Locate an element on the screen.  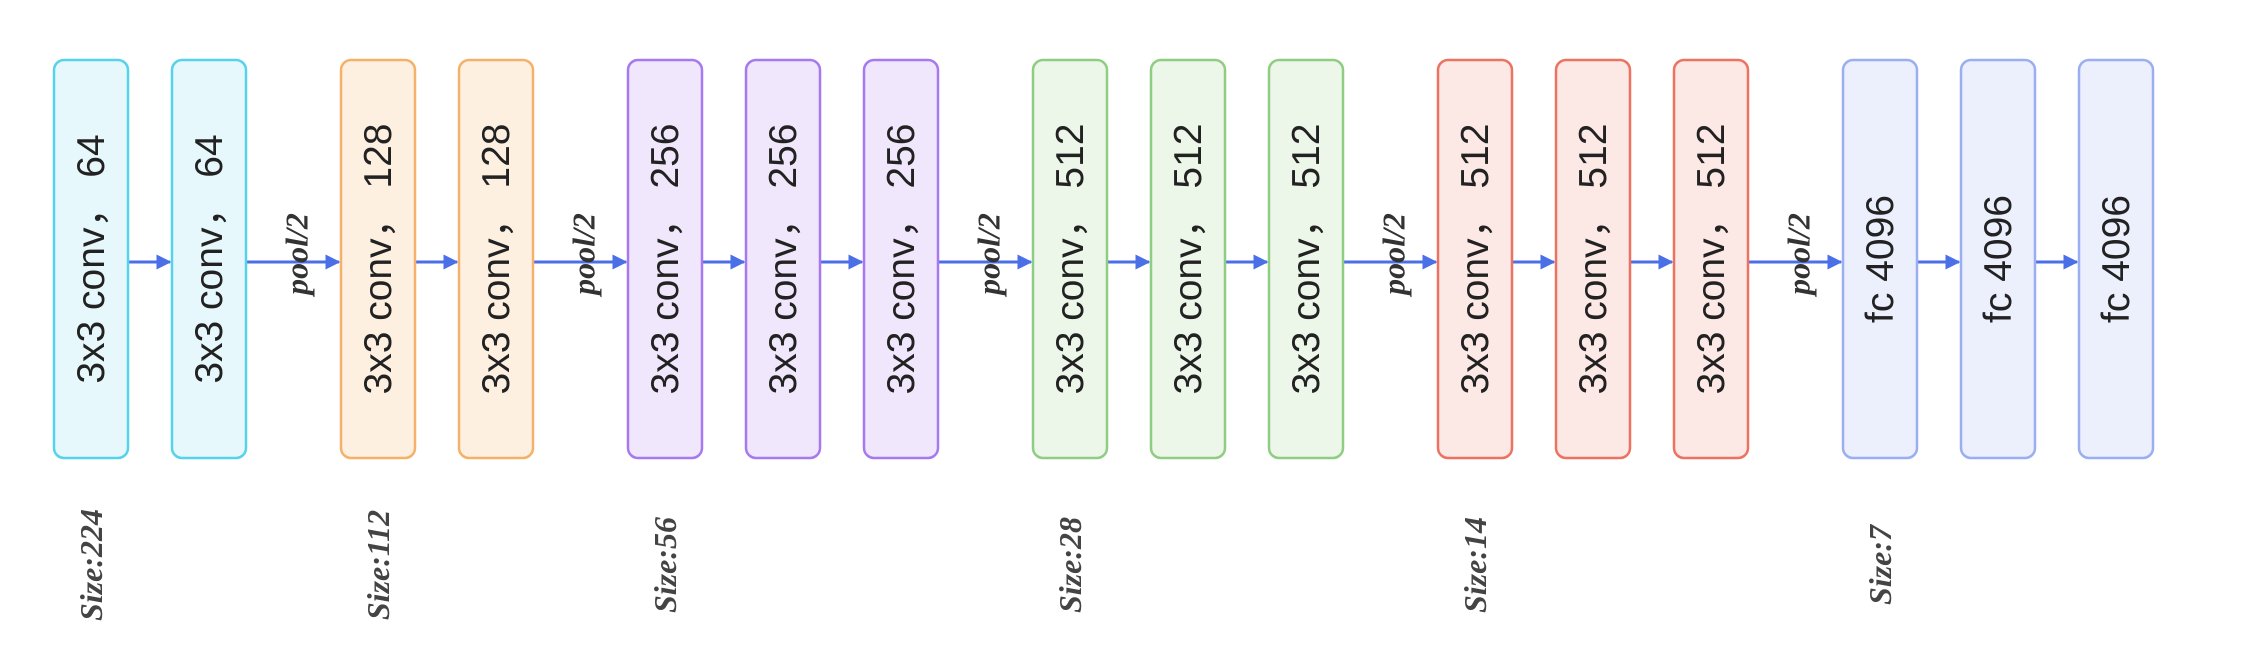
size-label: Size:112 is located at coordinates (378, 565).